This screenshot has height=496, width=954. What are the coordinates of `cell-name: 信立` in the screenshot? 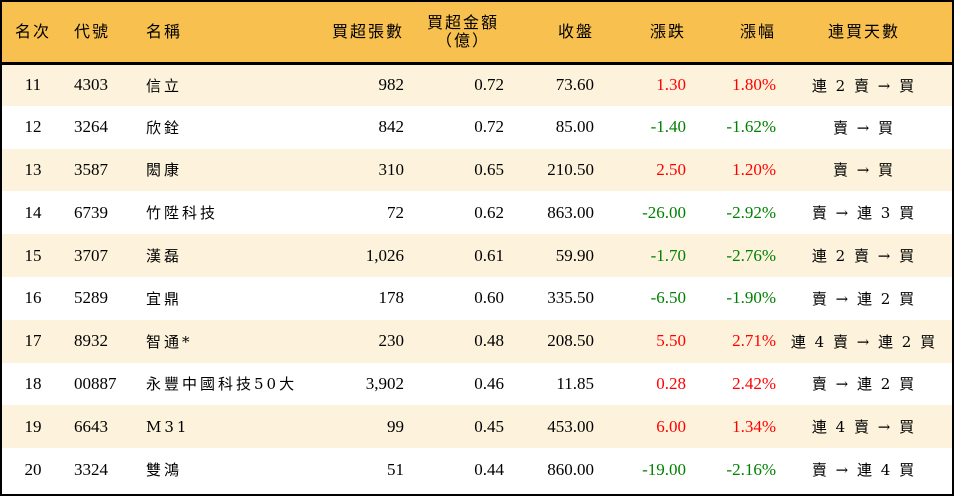 It's located at (164, 85).